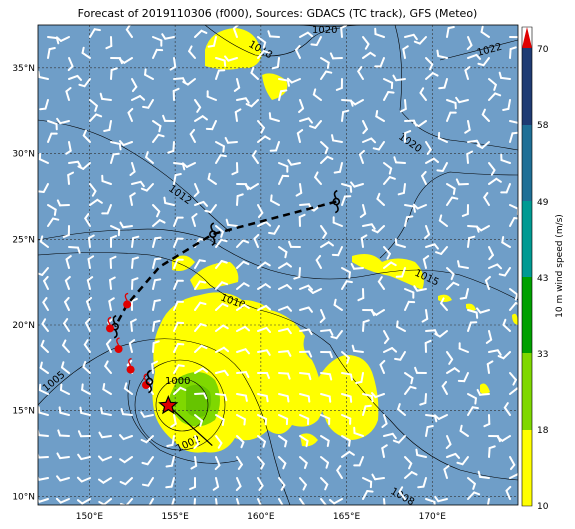 Image resolution: width=575 pixels, height=529 pixels. I want to click on past-track-point, so click(118, 345).